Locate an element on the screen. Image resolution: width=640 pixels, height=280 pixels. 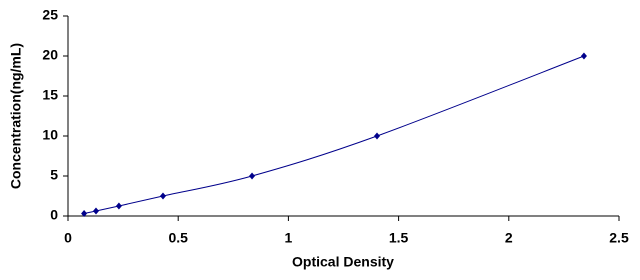
x-axis-label: Optical Density is located at coordinates (343, 262).